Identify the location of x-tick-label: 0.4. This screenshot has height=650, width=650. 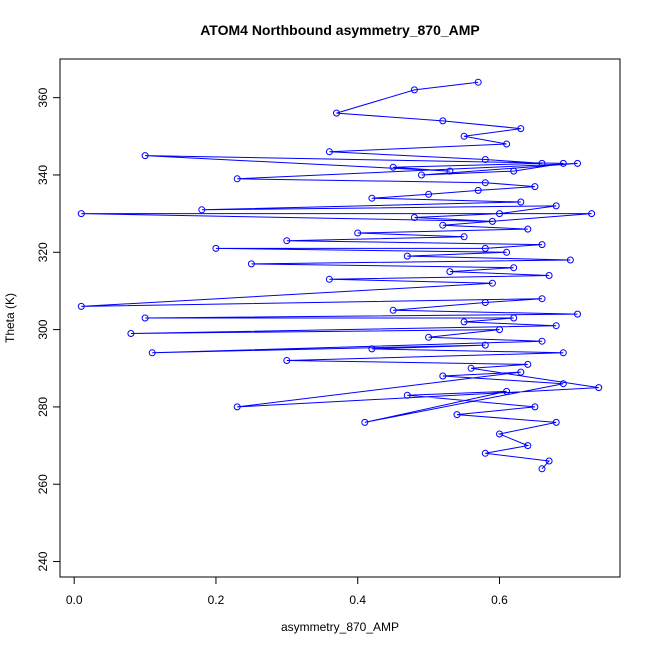
(357, 600).